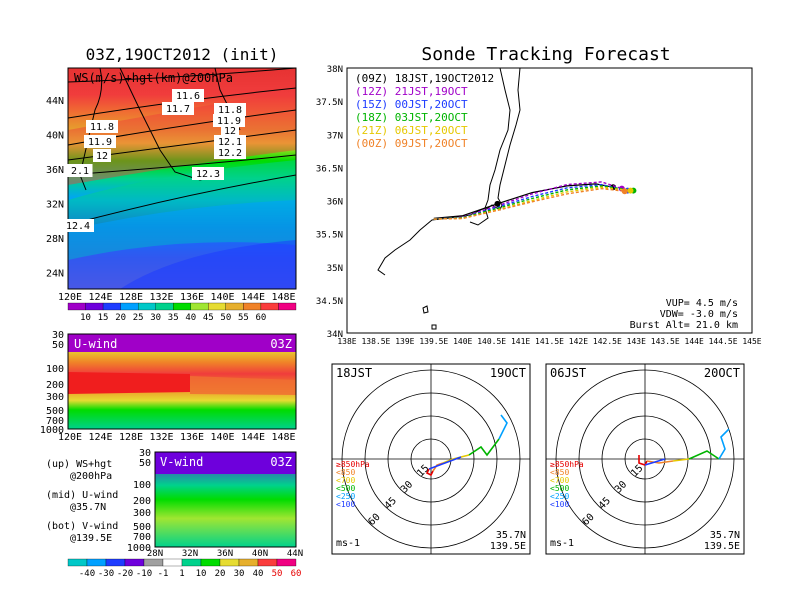 This screenshot has width=792, height=612. What do you see at coordinates (329, 103) in the screenshot?
I see `map-y-tick: 37.5N` at bounding box center [329, 103].